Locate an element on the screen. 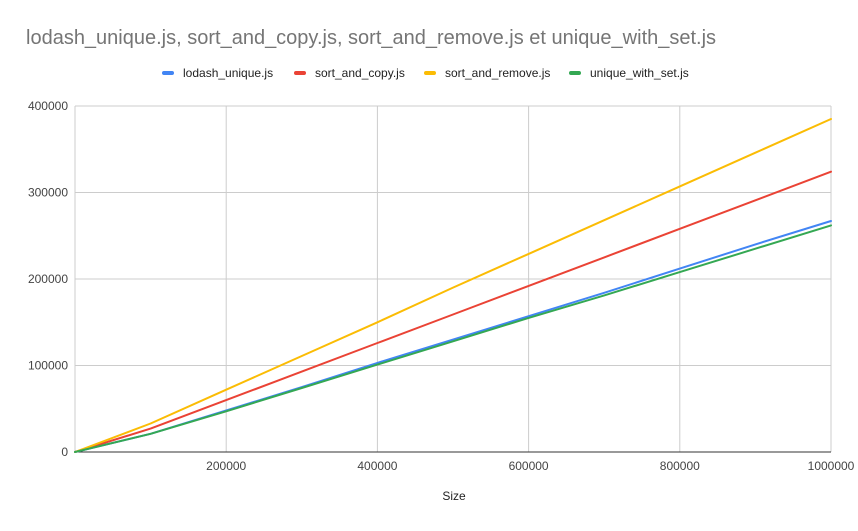 The height and width of the screenshot is (531, 858). legend-label: sort_and_remove.js is located at coordinates (498, 73).